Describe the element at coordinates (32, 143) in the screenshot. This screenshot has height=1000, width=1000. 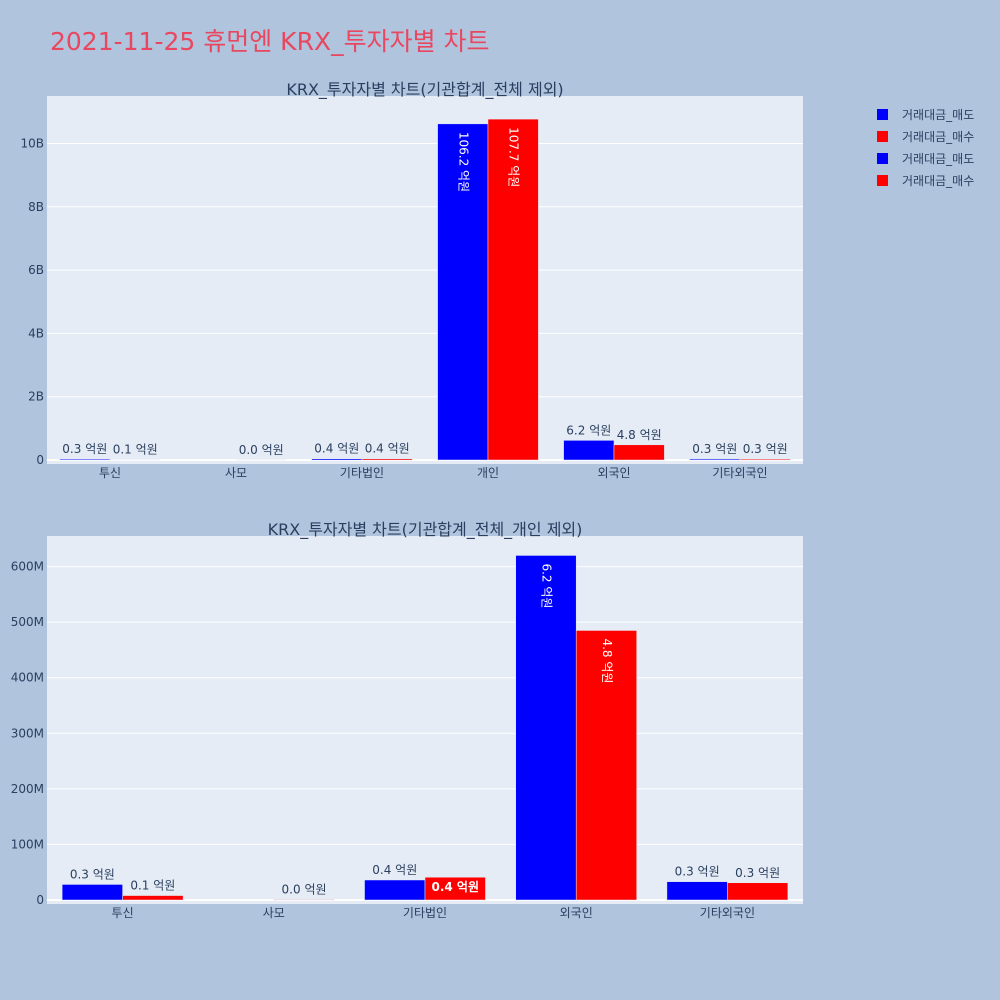
I see `y-tick-label: 10B` at that location.